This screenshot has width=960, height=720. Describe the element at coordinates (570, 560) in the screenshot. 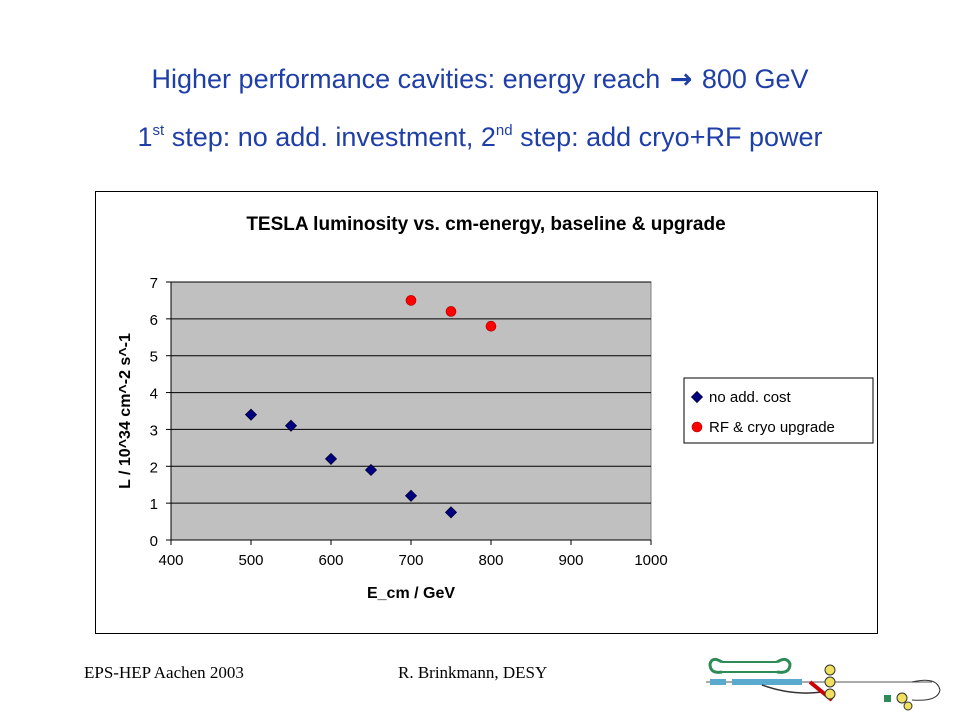

I see `x-tick-label: 900` at that location.